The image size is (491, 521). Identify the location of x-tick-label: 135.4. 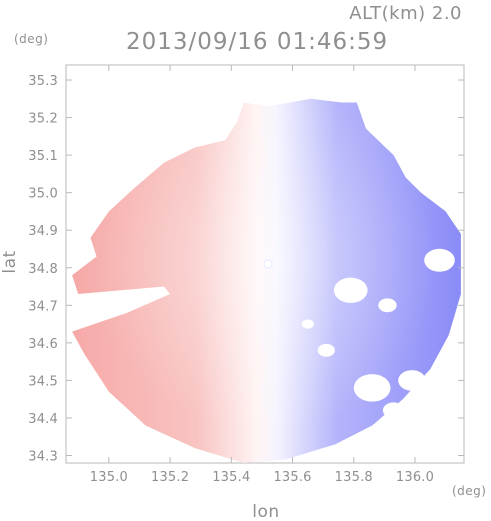
(231, 477).